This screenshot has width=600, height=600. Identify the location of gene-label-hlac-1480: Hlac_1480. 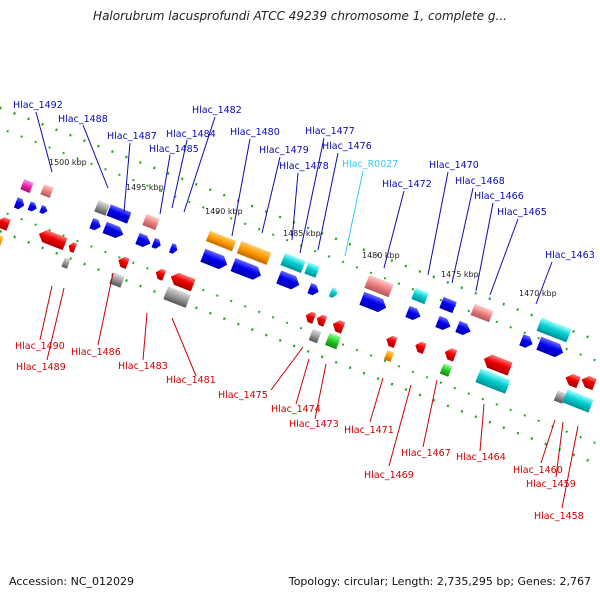
(255, 132).